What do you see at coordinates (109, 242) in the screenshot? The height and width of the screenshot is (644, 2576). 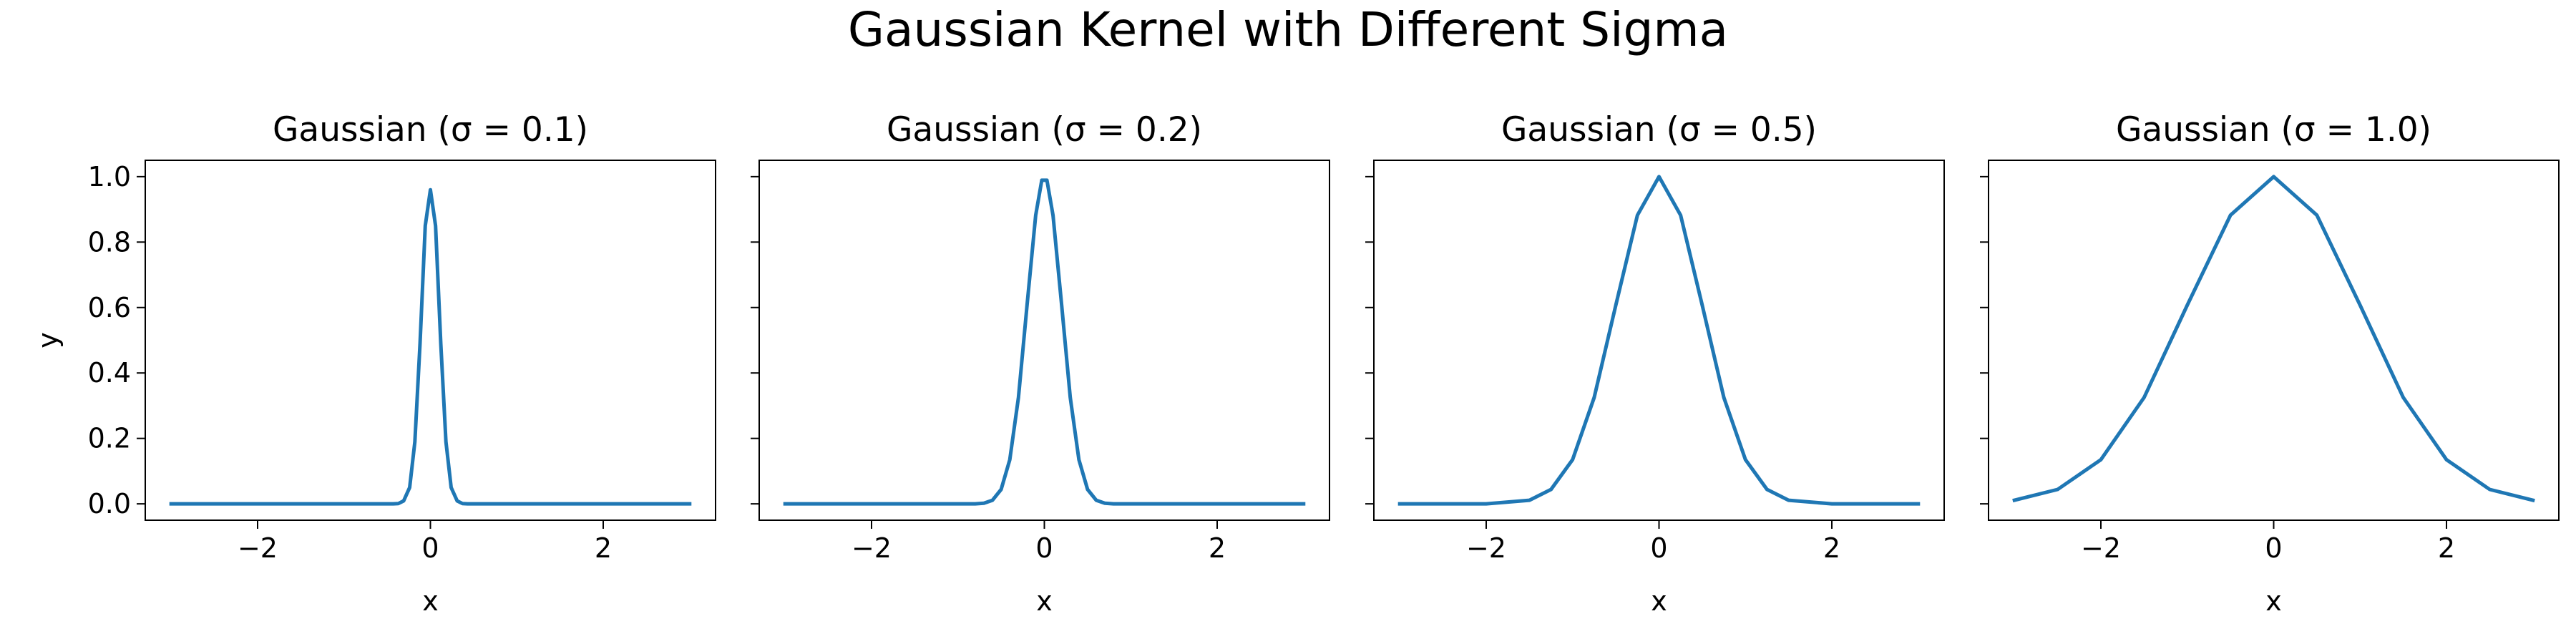 I see `y-tick-label: 0.8` at bounding box center [109, 242].